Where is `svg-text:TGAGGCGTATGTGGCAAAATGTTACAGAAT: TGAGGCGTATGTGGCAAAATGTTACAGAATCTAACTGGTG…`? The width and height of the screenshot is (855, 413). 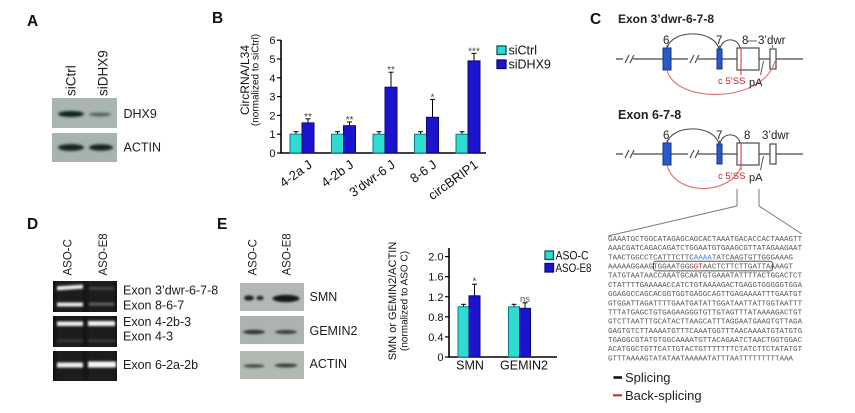 svg-text:TGAGGCGTATGTGGCAAAATGTTACAGAAT: TGAGGCGTATGTGGCAAAATGTTACAGAATCTAACTGGTG… is located at coordinates (705, 341).